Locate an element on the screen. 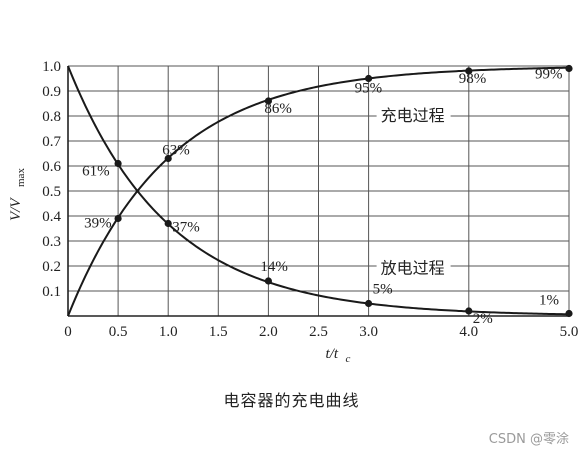 This screenshot has height=460, width=583. y-tick-label: 0.5 is located at coordinates (51, 192).